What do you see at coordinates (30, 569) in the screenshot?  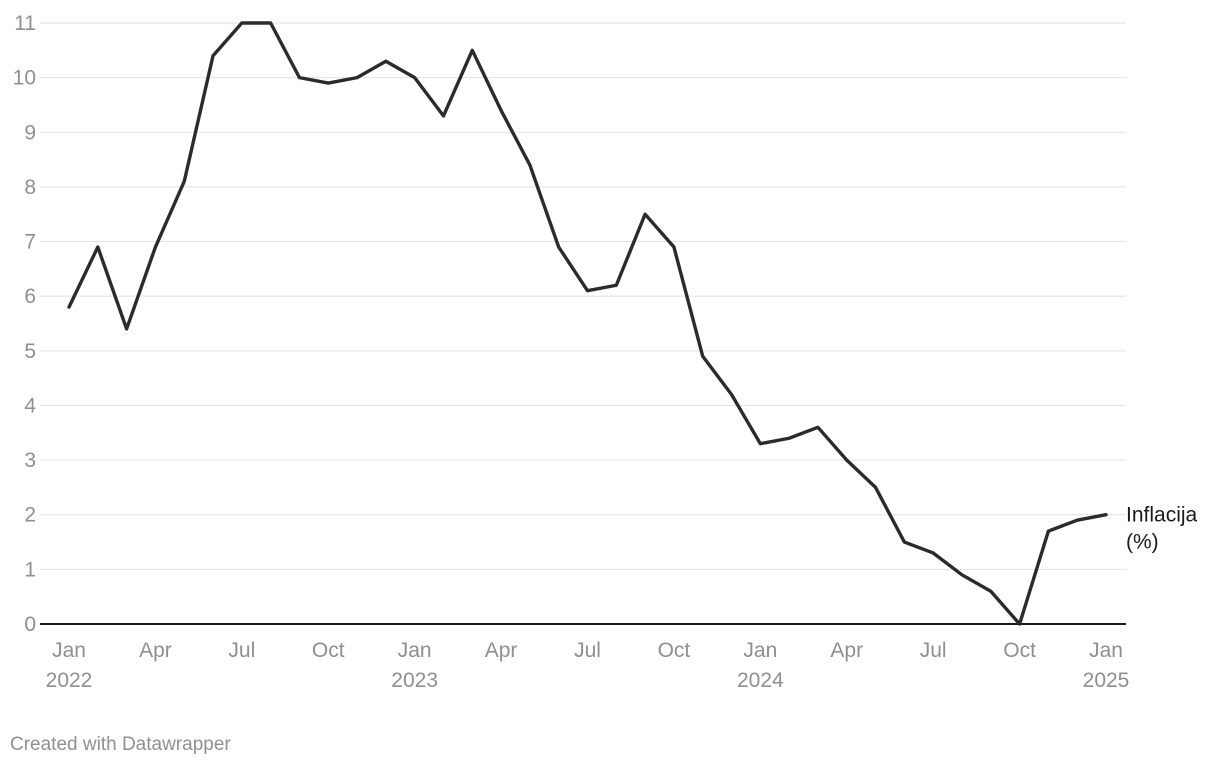 I see `y-tick-label: 1` at bounding box center [30, 569].